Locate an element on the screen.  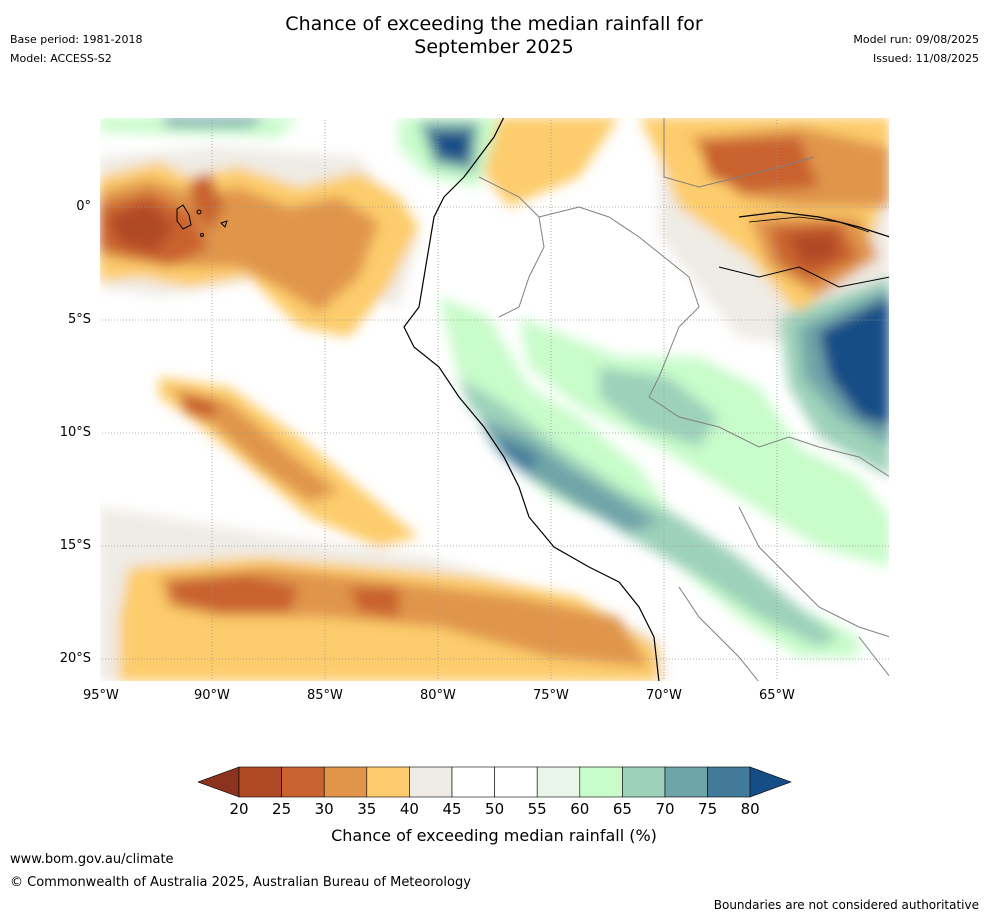
colorbar-tick-label: 65 is located at coordinates (622, 809).